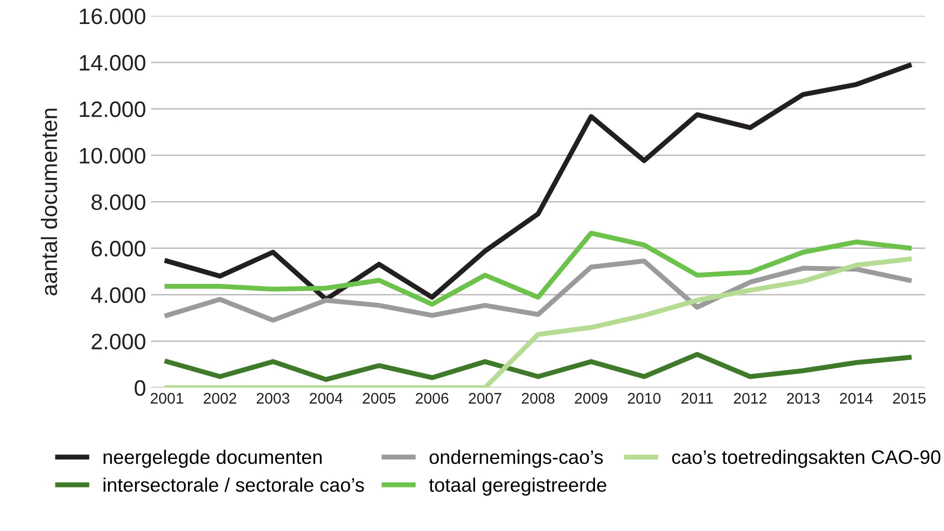  What do you see at coordinates (432, 398) in the screenshot?
I see `x-tick-label: 2006` at bounding box center [432, 398].